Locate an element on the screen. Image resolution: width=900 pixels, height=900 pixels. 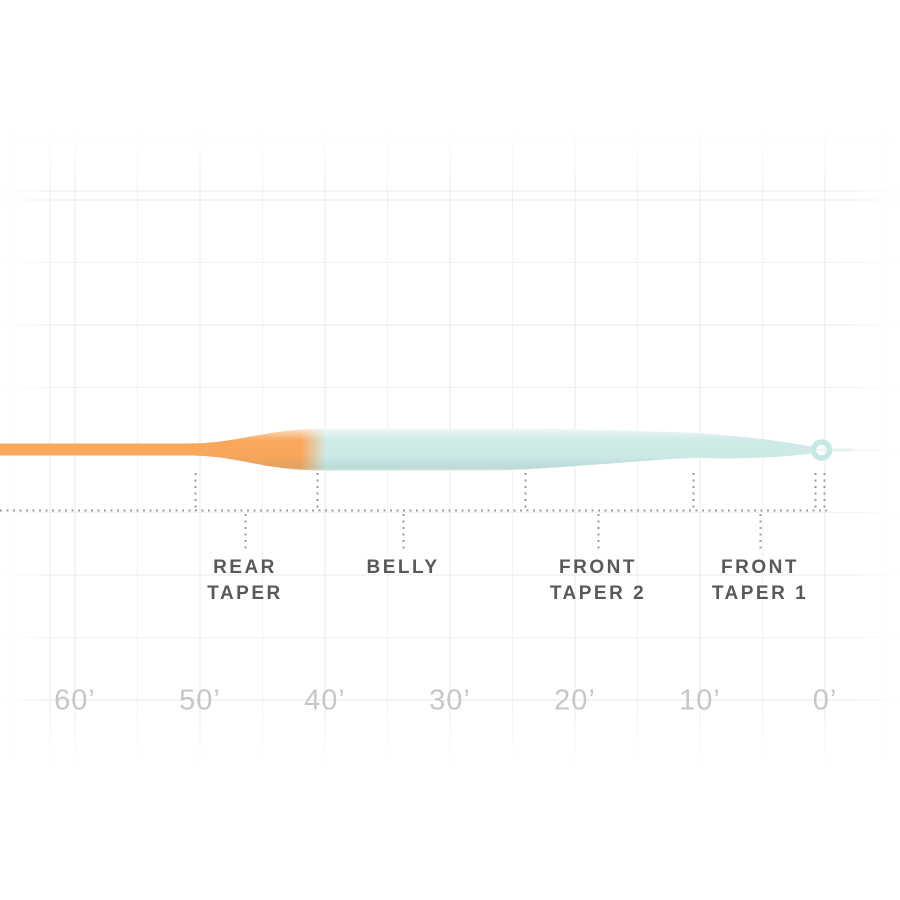
section-label-front-taper-1: FRONT TAPER 1 is located at coordinates (760, 581).